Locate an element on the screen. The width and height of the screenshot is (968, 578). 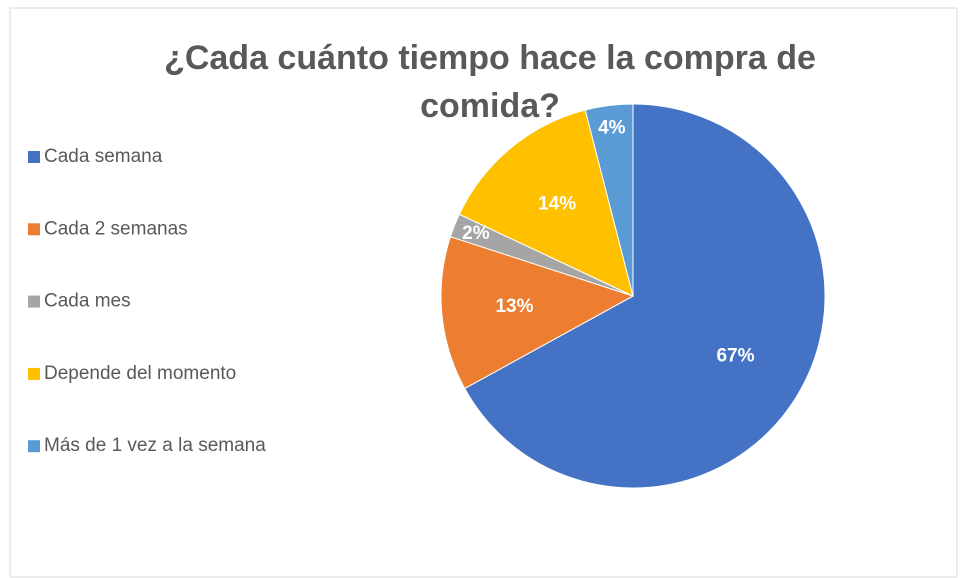
legend-label: Cada mes is located at coordinates (87, 301).